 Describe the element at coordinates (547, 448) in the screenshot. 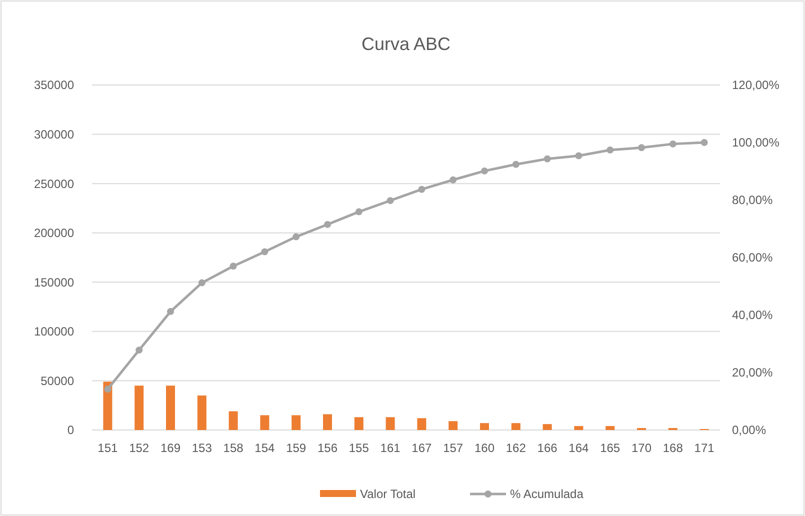

I see `x-tick-label: 166` at that location.